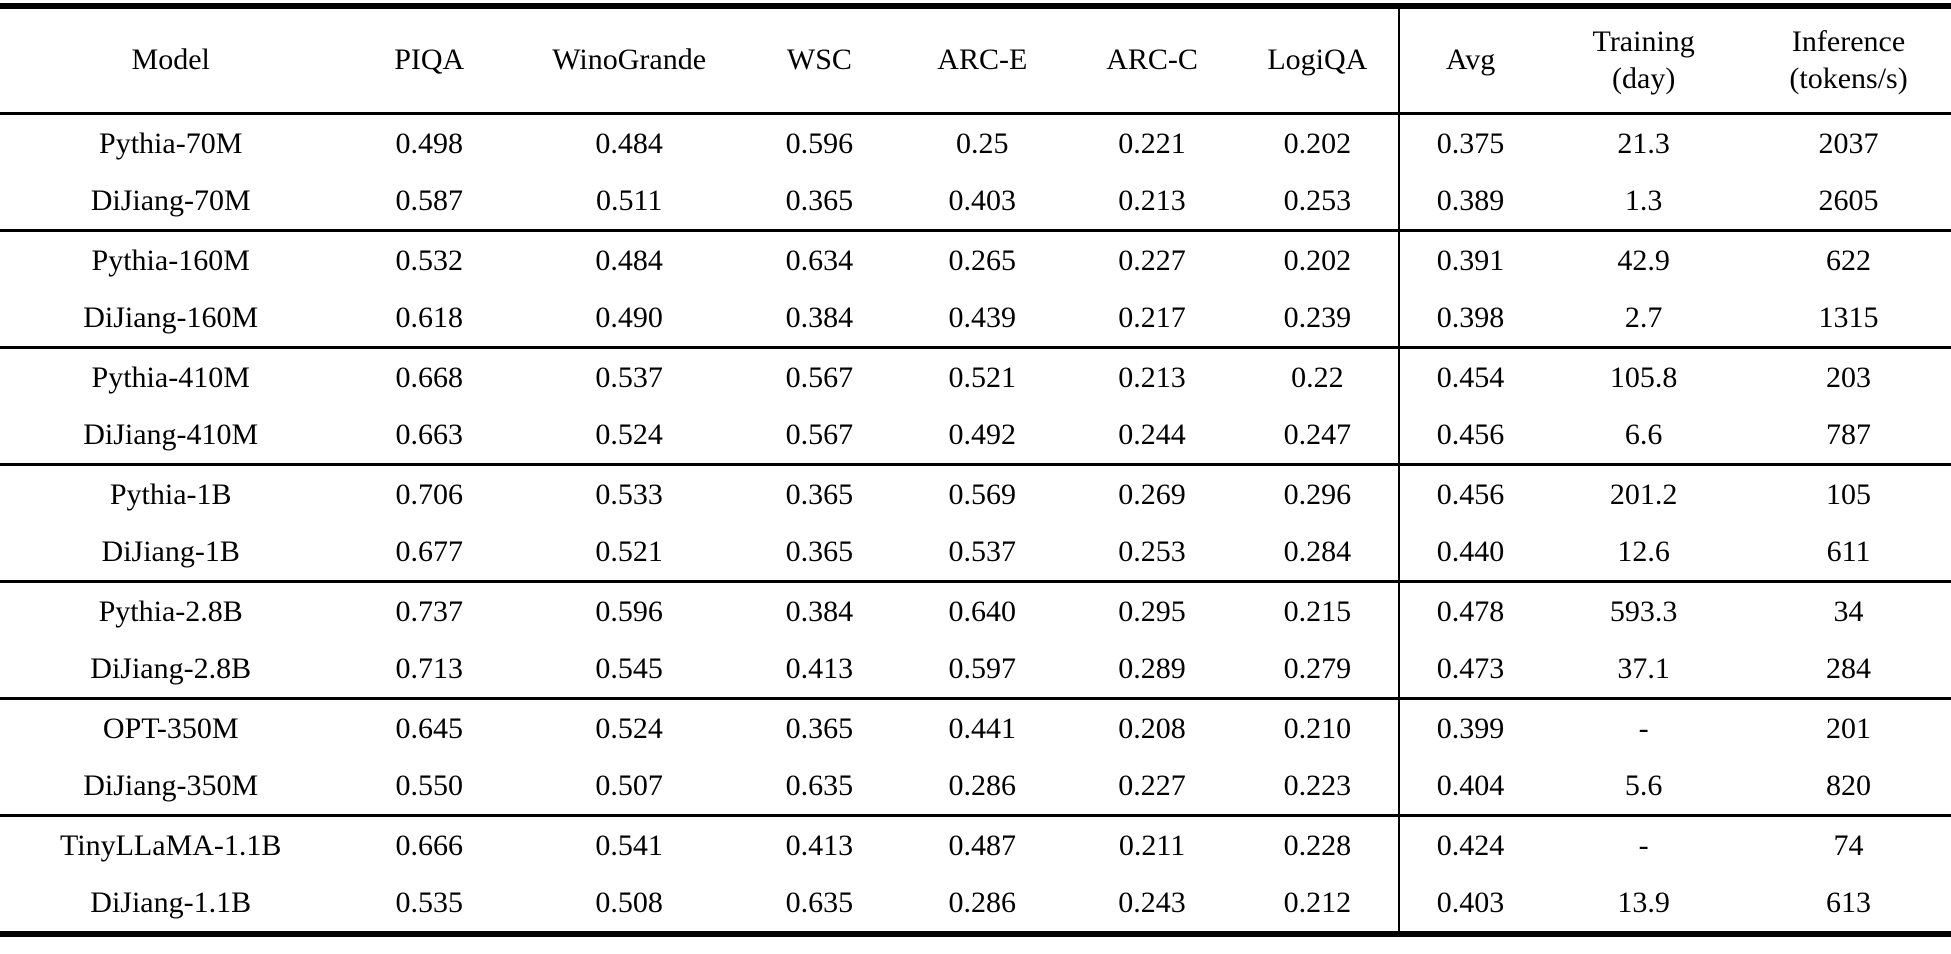 The image size is (1951, 954). Describe the element at coordinates (1849, 495) in the screenshot. I see `metric-value-cell-inference_tokens_per_s: 105` at that location.